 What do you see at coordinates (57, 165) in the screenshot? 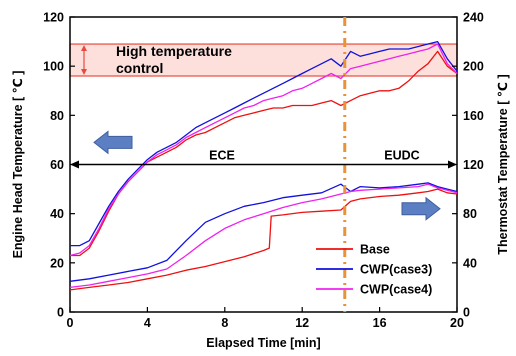
I see `left-y-tick-label: 60` at bounding box center [57, 165].